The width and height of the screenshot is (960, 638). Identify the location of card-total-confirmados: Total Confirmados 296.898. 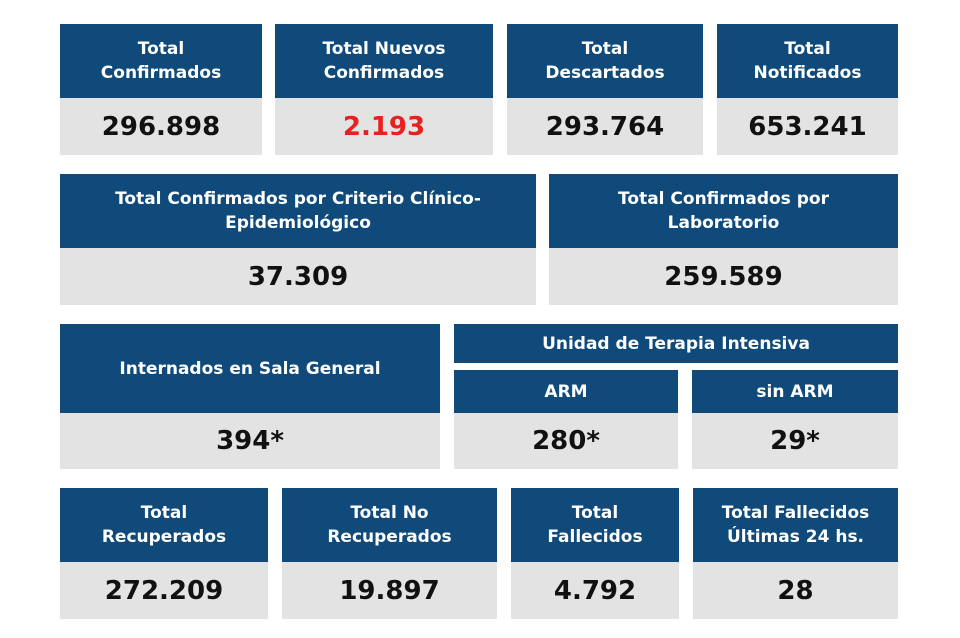
(161, 89).